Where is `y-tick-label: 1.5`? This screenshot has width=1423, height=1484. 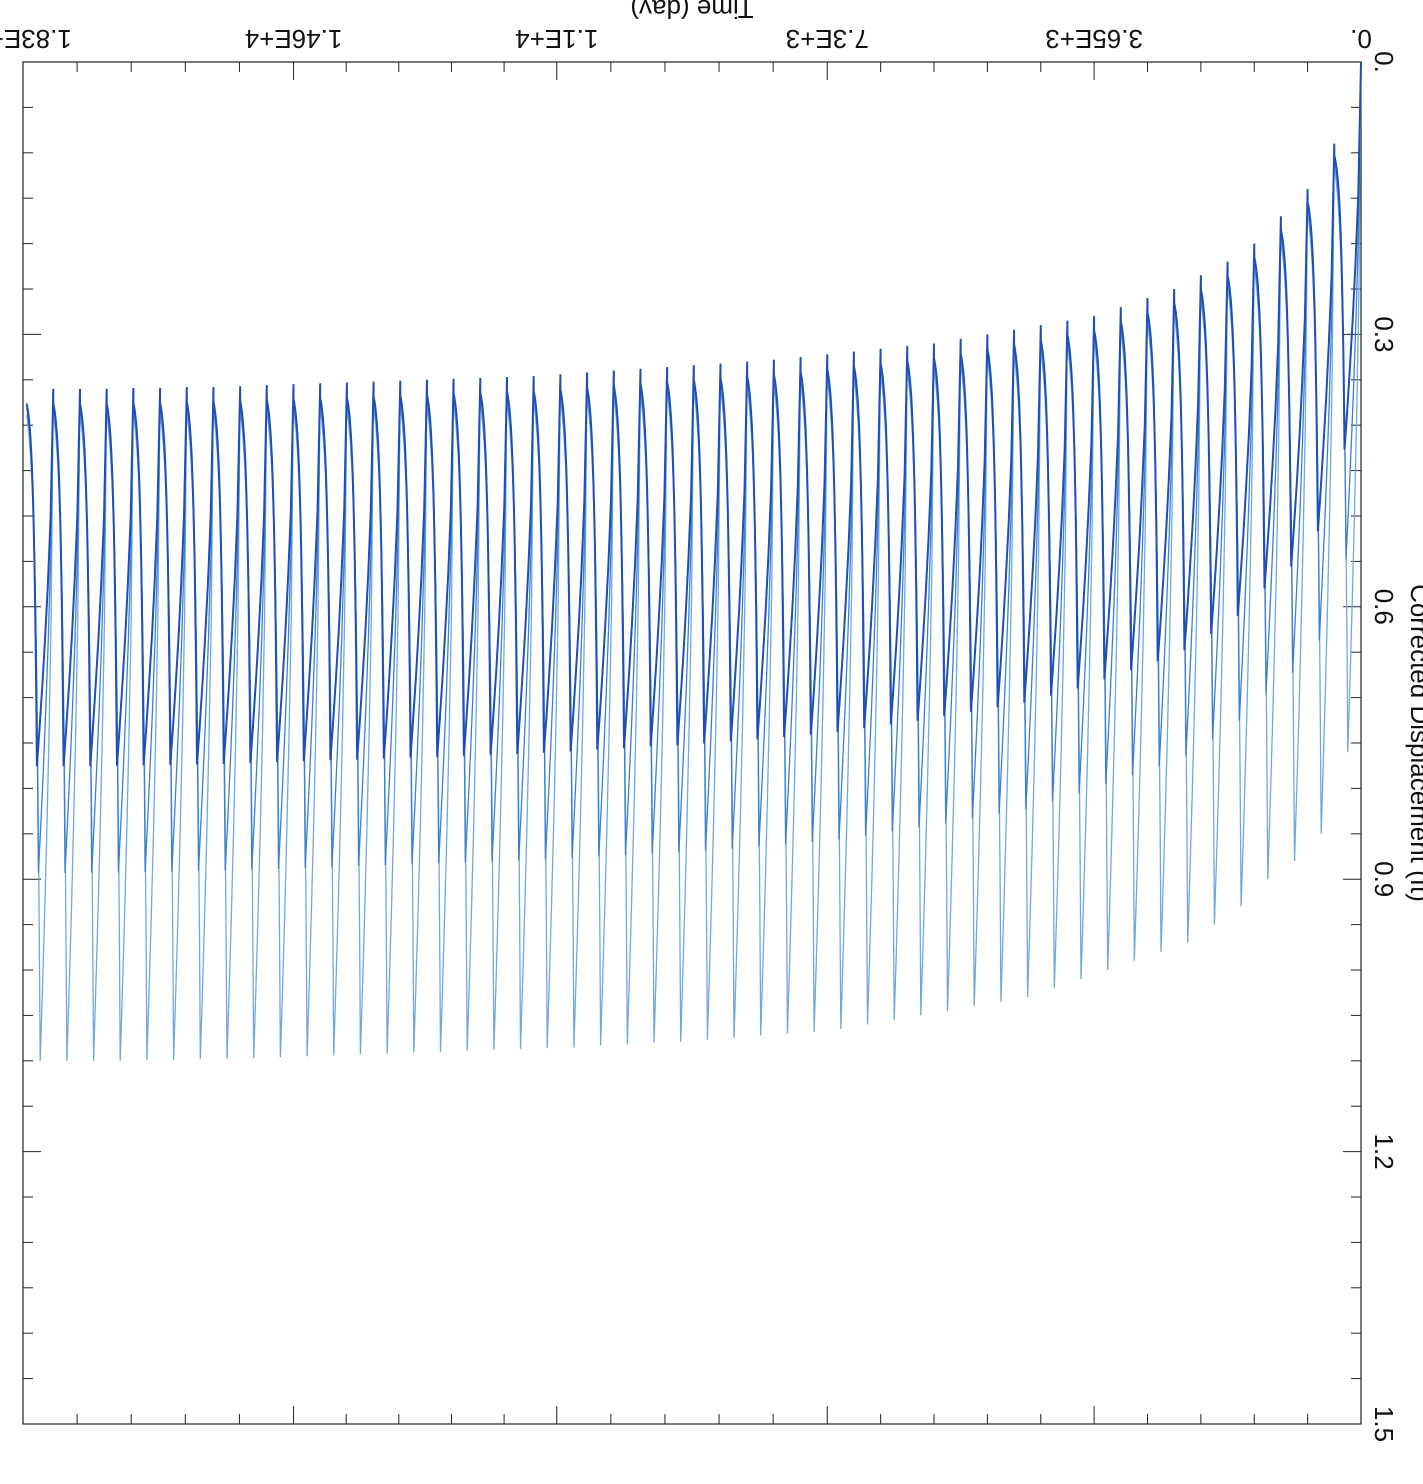 y-tick-label: 1.5 is located at coordinates (1384, 1424).